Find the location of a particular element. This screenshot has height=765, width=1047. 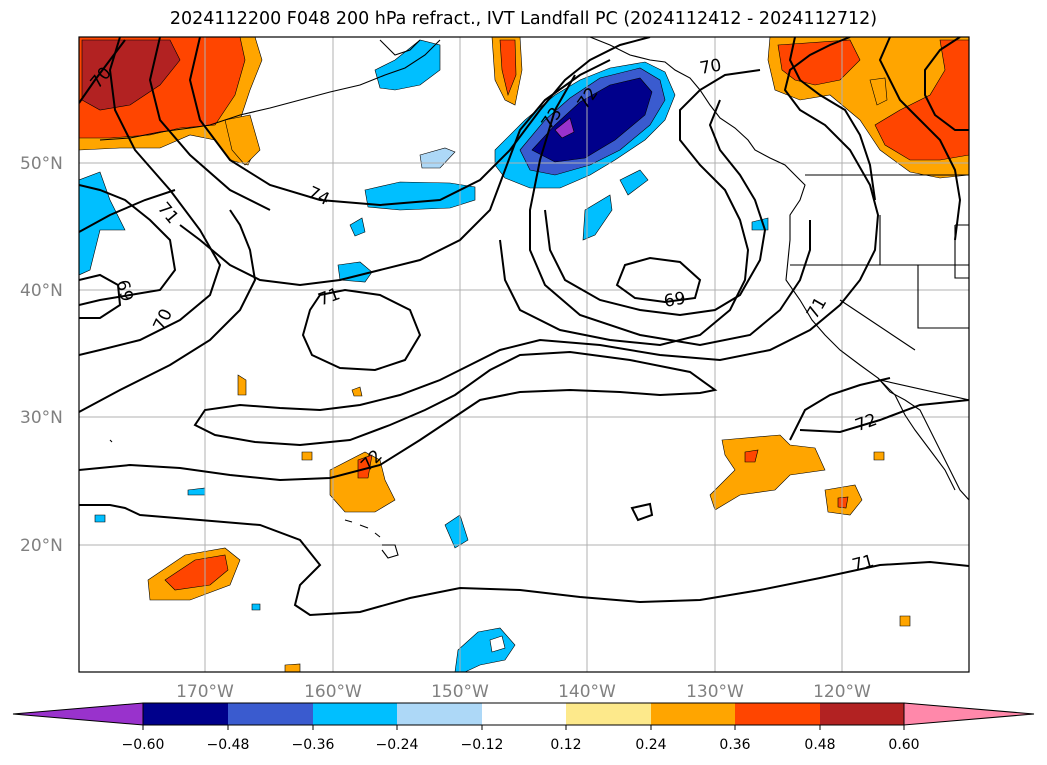

lat-label: 50°N is located at coordinates (41, 164).